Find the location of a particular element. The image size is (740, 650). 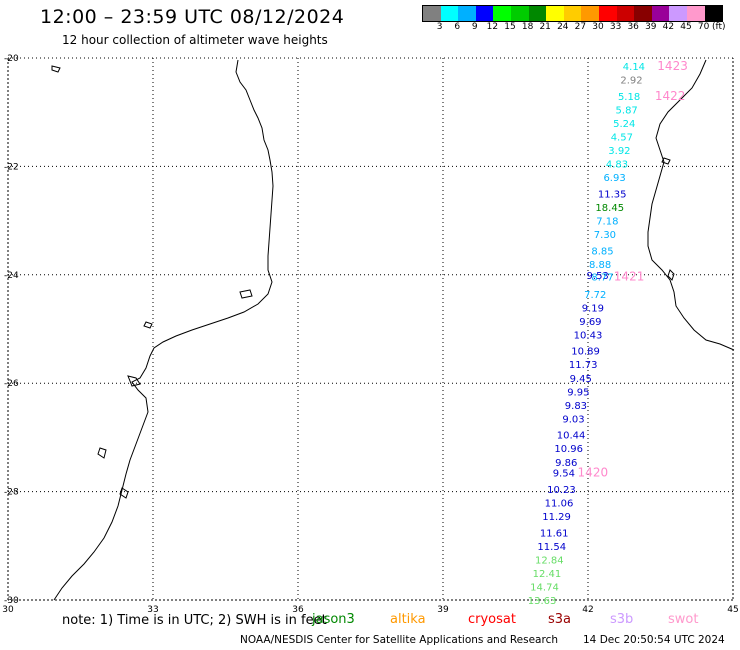

longitude-tick-label: 45 is located at coordinates (732, 610).